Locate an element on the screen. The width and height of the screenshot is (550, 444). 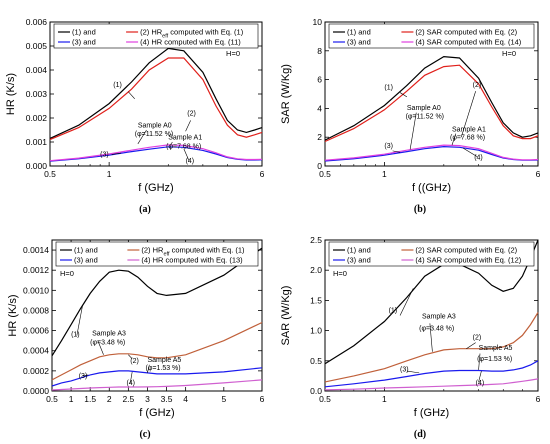
annotation-label: Sample A3 is located at coordinates (439, 317).